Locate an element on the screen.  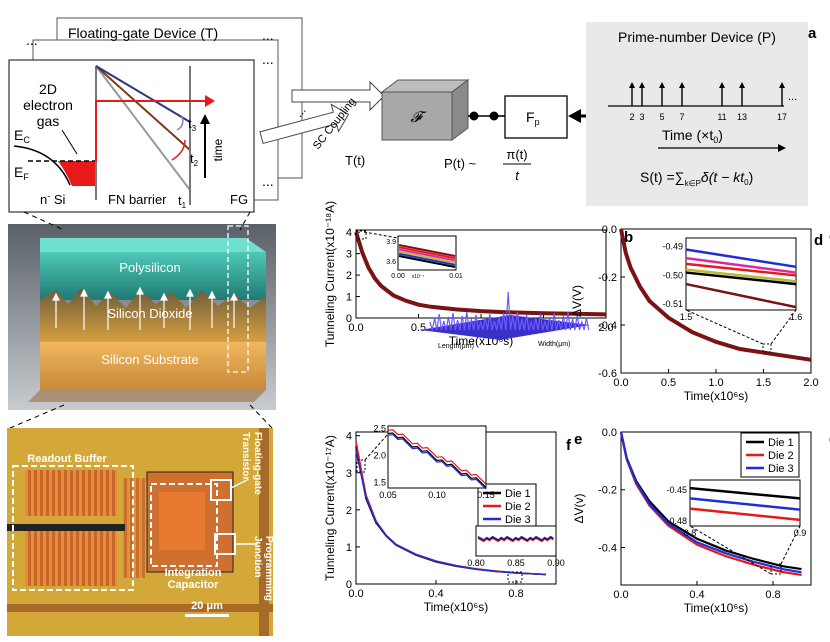
y-axis-label: Tunneling Current(x10⁻¹⁸A) is located at coordinates (330, 274).